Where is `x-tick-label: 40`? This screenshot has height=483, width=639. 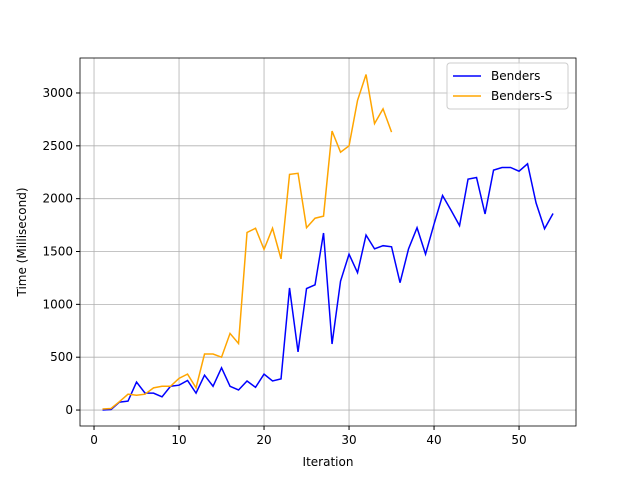
x-tick-label: 40 is located at coordinates (433, 440).